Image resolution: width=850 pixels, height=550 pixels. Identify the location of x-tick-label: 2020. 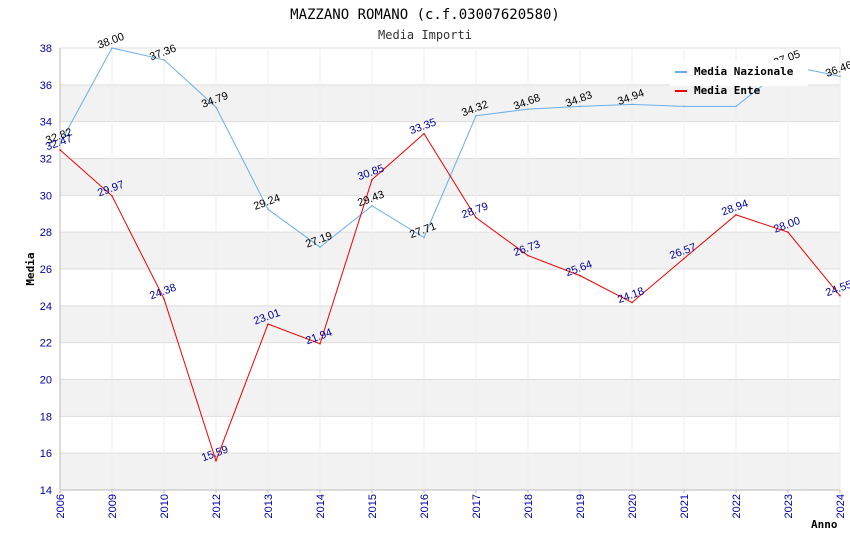
(633, 506).